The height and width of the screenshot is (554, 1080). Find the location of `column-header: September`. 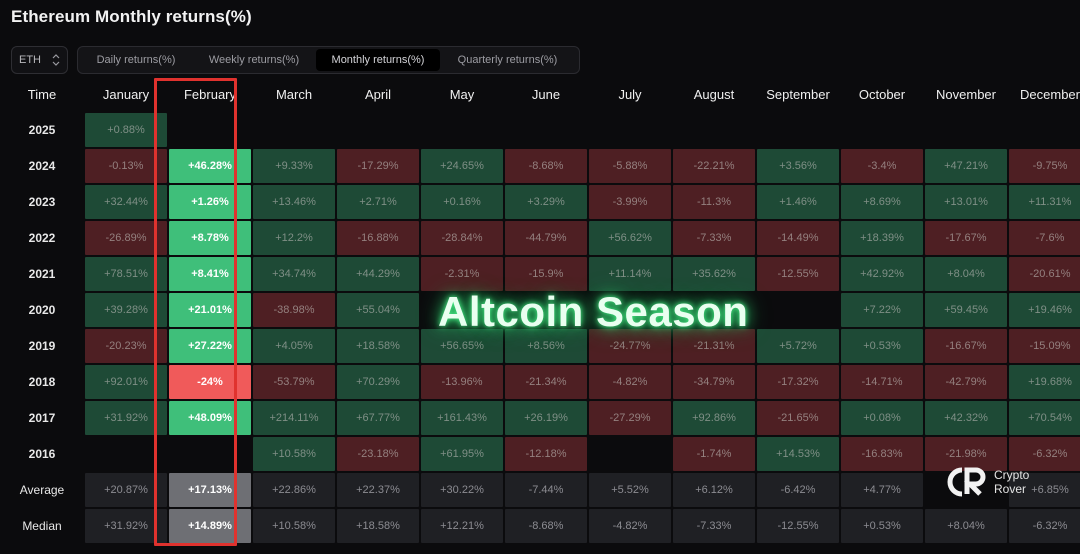

column-header: September is located at coordinates (798, 94).